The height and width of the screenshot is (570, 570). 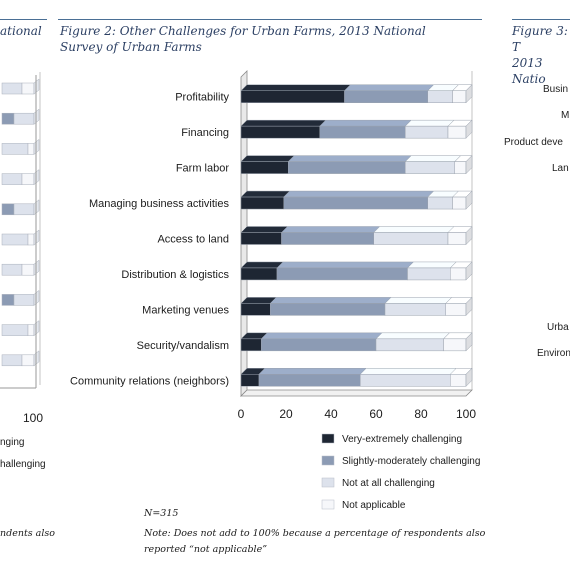 What do you see at coordinates (558, 327) in the screenshot?
I see `right-panel-label: Urba` at bounding box center [558, 327].